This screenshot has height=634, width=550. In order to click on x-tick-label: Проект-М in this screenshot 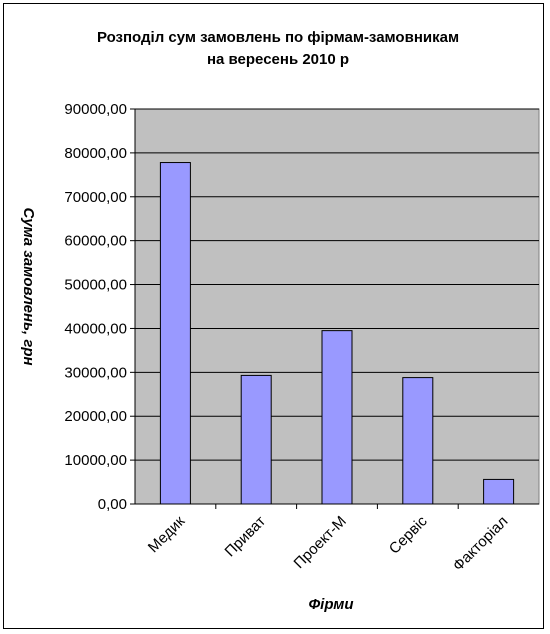, I will do `click(319, 542)`.